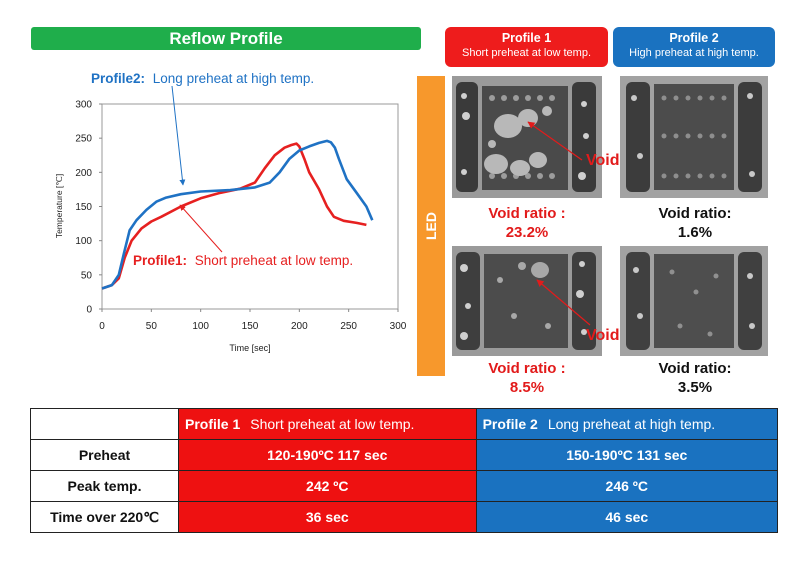 The width and height of the screenshot is (800, 569). Describe the element at coordinates (202, 78) in the screenshot. I see `profile2-annotation: Profile2: Long preheat at high temp.` at that location.